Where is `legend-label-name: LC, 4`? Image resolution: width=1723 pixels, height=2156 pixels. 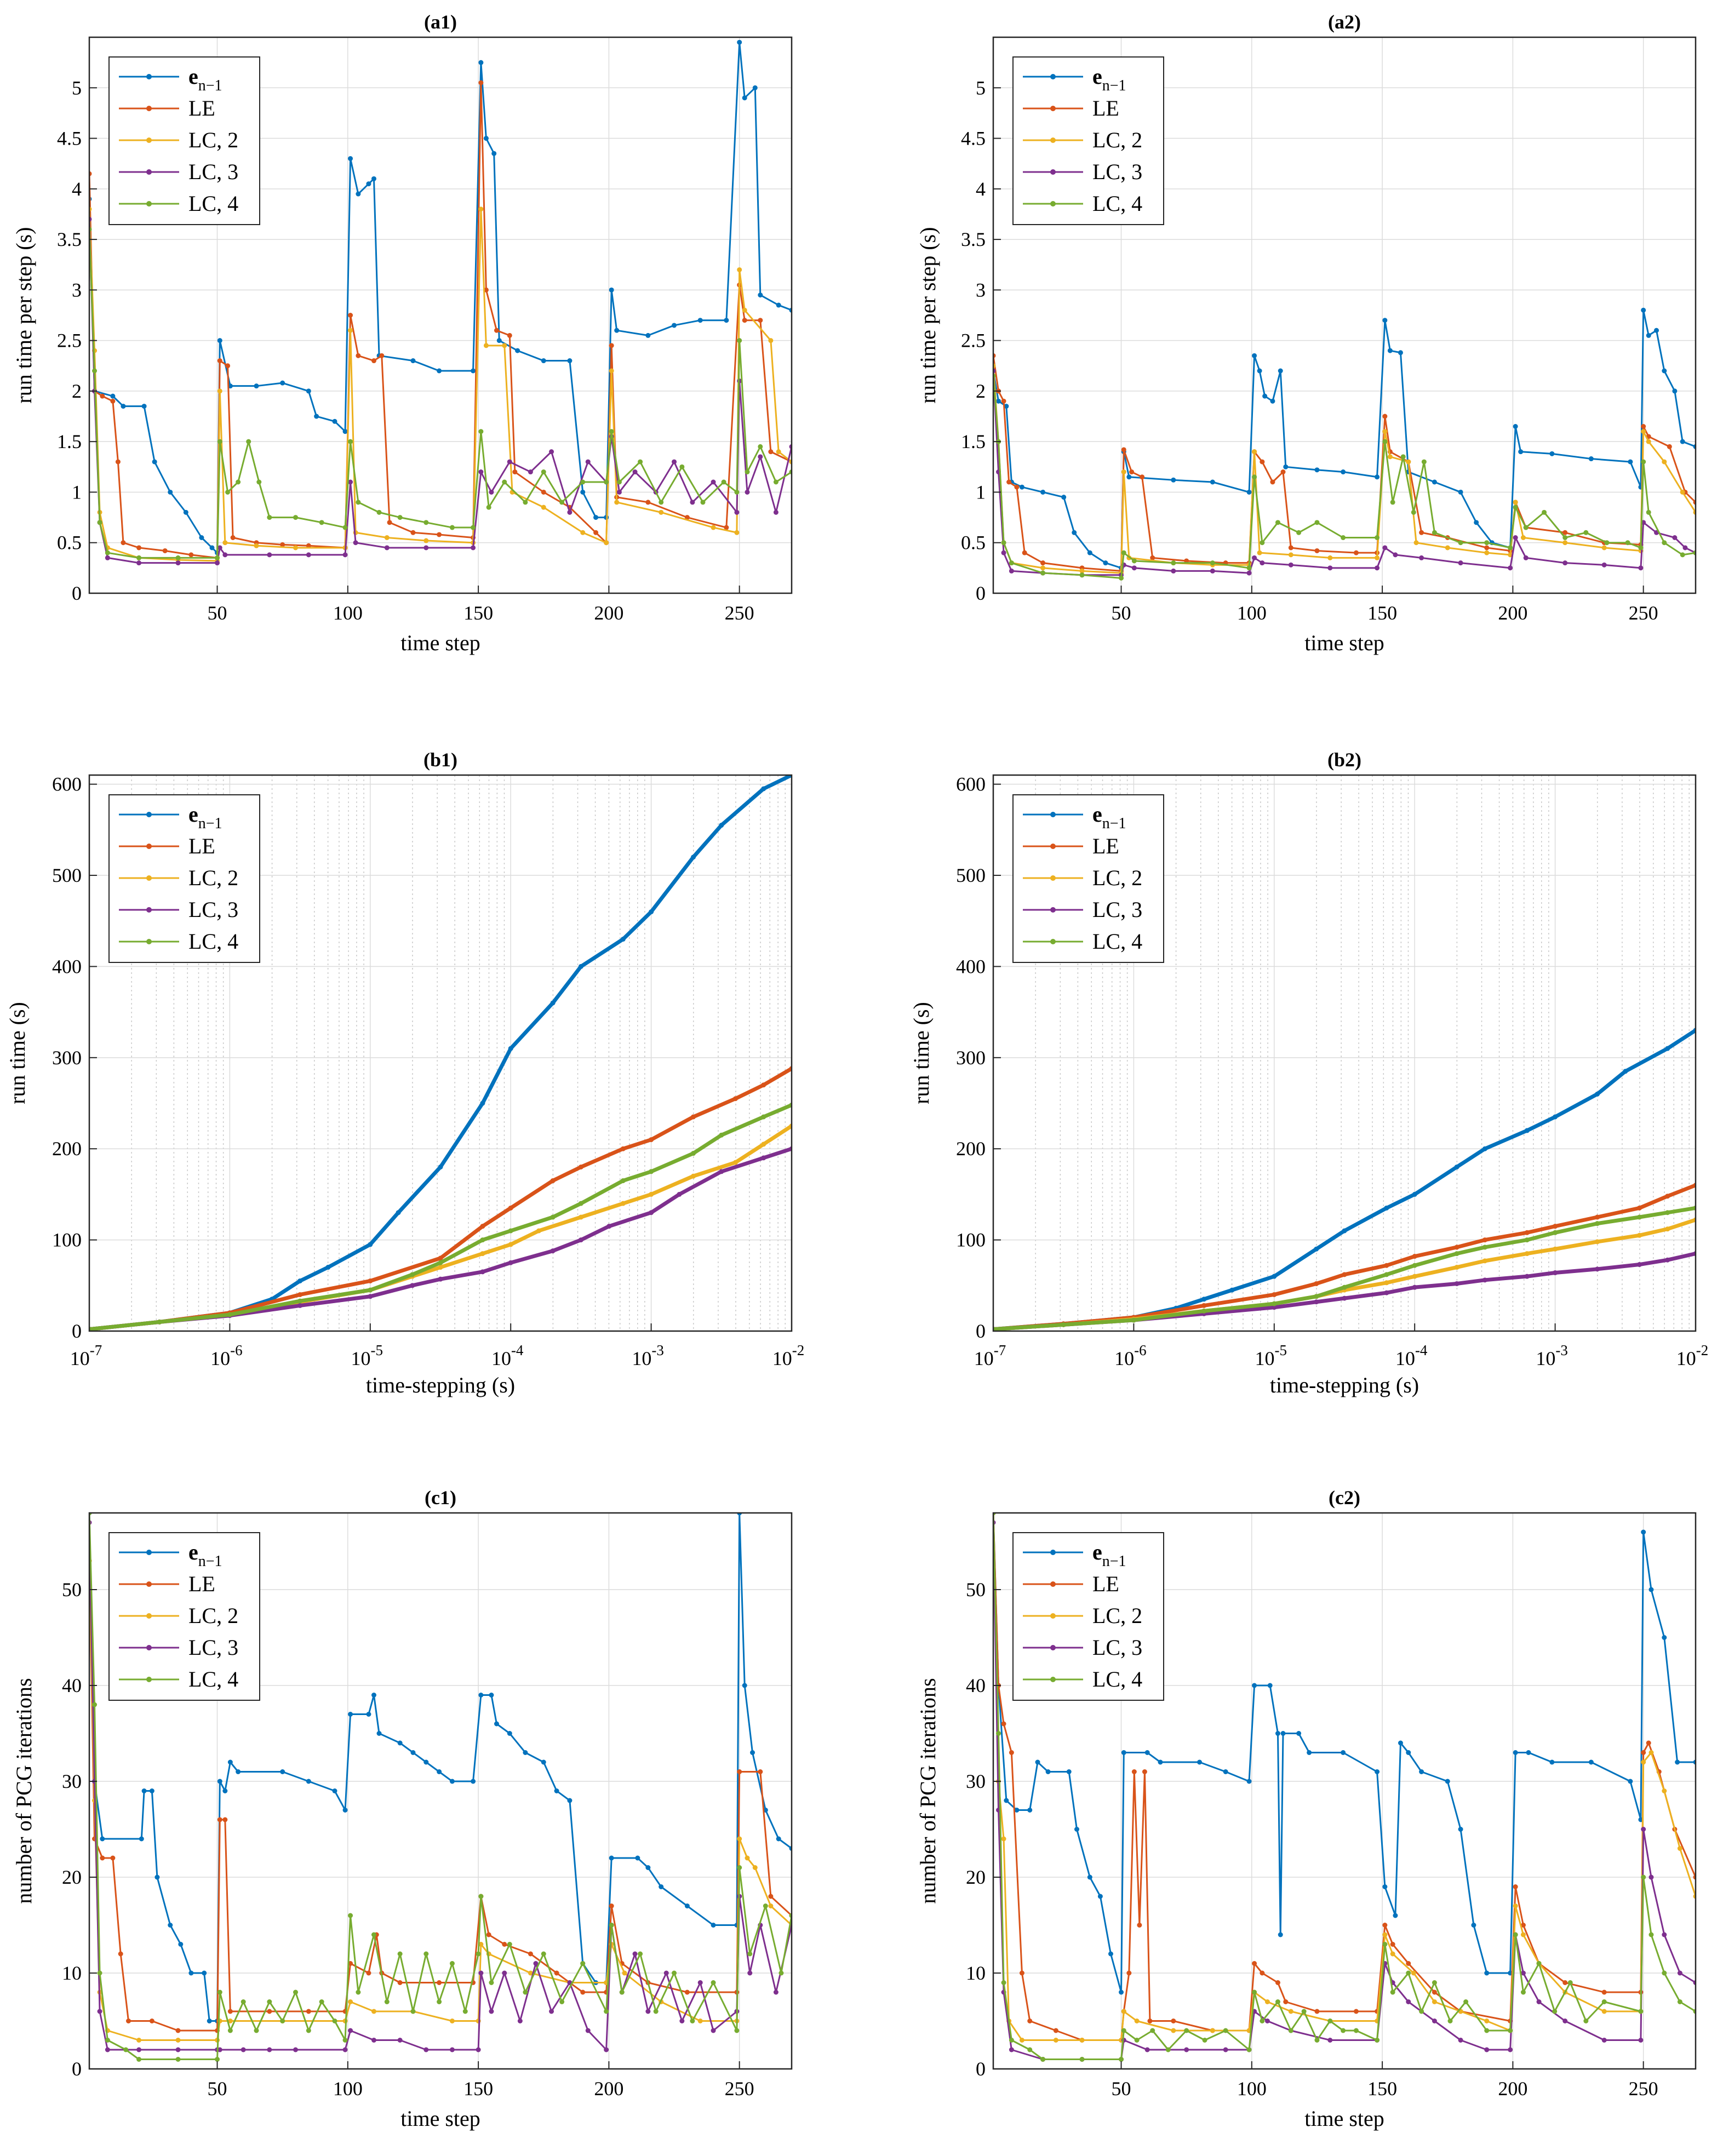 legend-label-name: LC, 4 is located at coordinates (1117, 941).